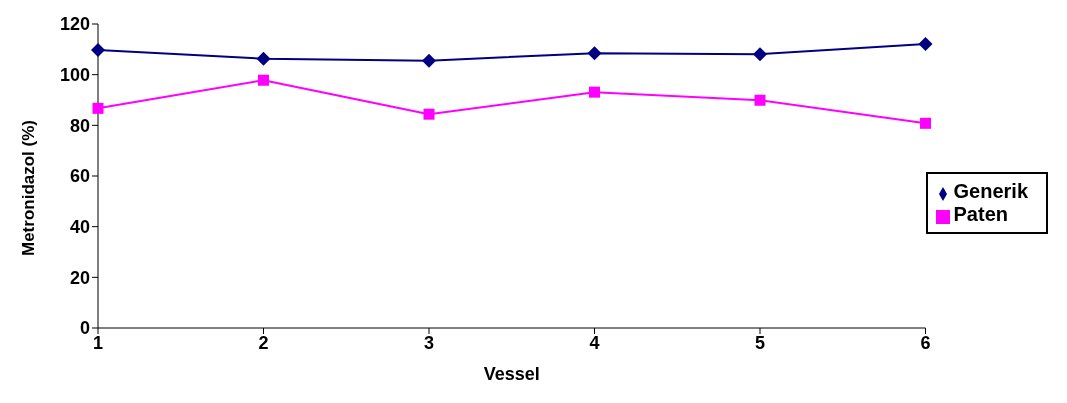 This screenshot has width=1067, height=403. What do you see at coordinates (29, 188) in the screenshot?
I see `y-axis-title: Metronidazol (%)` at bounding box center [29, 188].